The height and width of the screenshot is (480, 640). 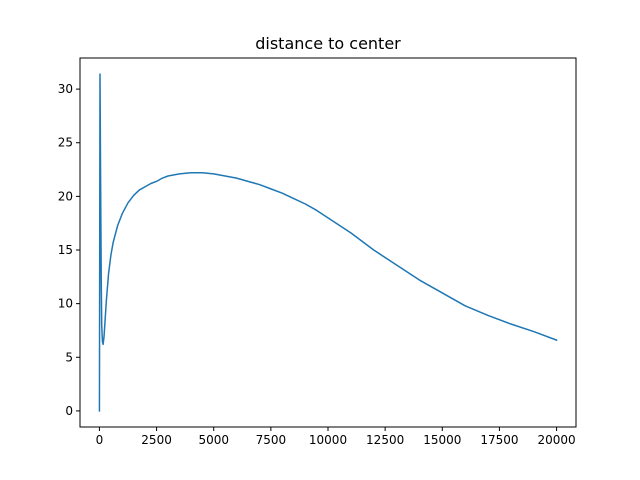 What do you see at coordinates (556, 440) in the screenshot?
I see `x-tick-label: 20000` at bounding box center [556, 440].